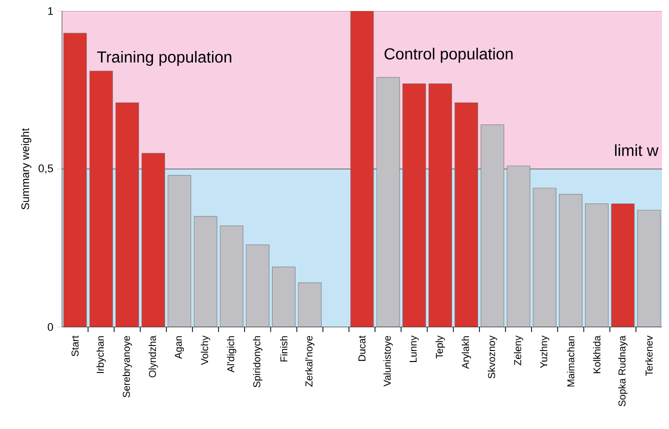 The height and width of the screenshot is (429, 669). Describe the element at coordinates (309, 361) in the screenshot. I see `x-tick-label: Zerkal'noye` at that location.